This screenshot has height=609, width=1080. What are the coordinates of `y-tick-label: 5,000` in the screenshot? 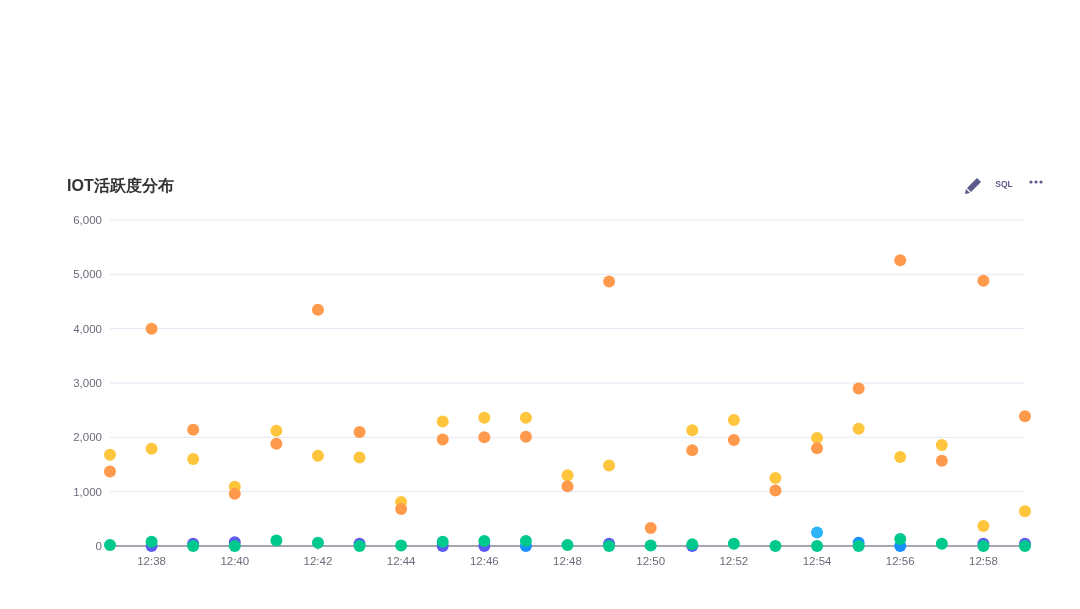 It's located at (87, 274).